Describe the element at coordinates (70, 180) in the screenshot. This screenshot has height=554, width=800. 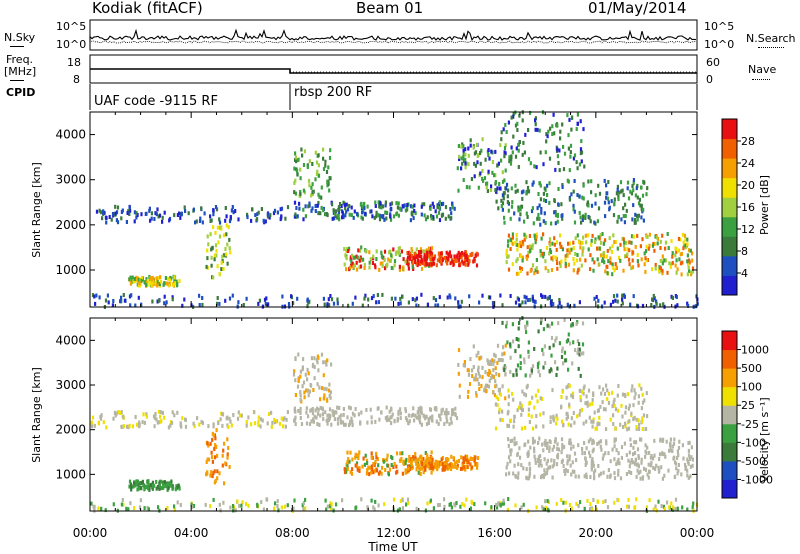
I see `power-y-tick-label: 3000` at that location.